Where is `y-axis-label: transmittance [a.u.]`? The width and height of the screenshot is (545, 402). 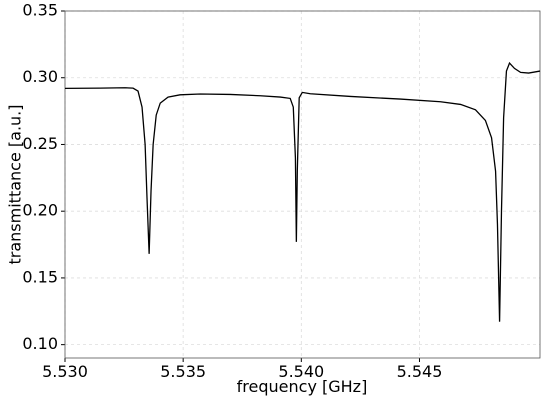 y-axis-label: transmittance [a.u.] is located at coordinates (15, 185).